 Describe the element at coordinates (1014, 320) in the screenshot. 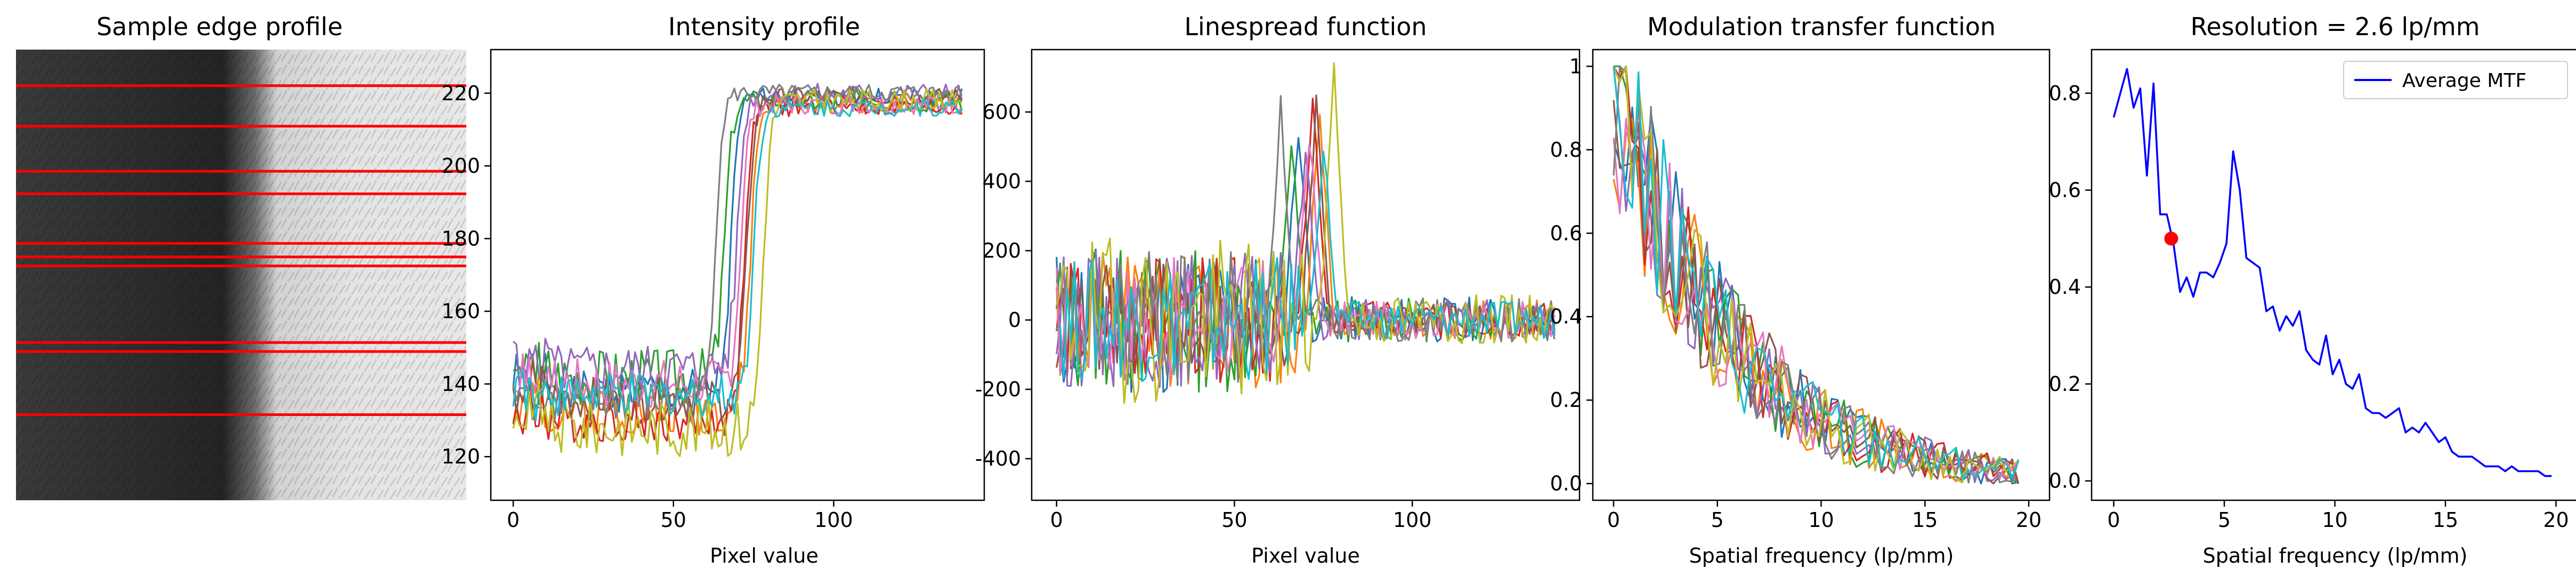

I see `y-tick-label: 0` at that location.